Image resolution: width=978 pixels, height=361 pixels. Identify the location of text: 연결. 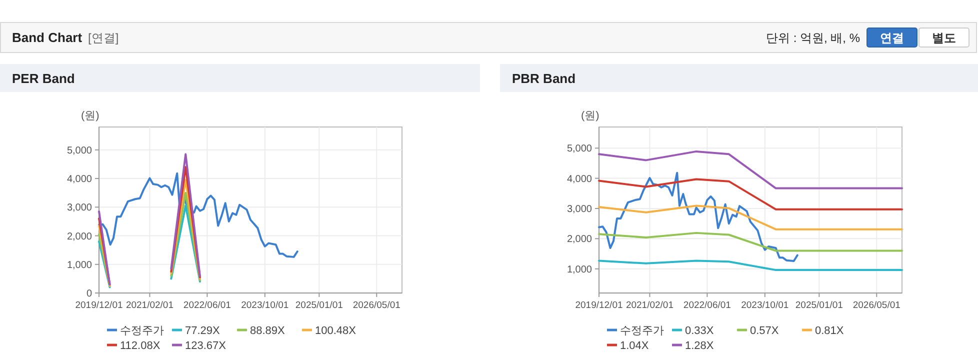
(892, 38).